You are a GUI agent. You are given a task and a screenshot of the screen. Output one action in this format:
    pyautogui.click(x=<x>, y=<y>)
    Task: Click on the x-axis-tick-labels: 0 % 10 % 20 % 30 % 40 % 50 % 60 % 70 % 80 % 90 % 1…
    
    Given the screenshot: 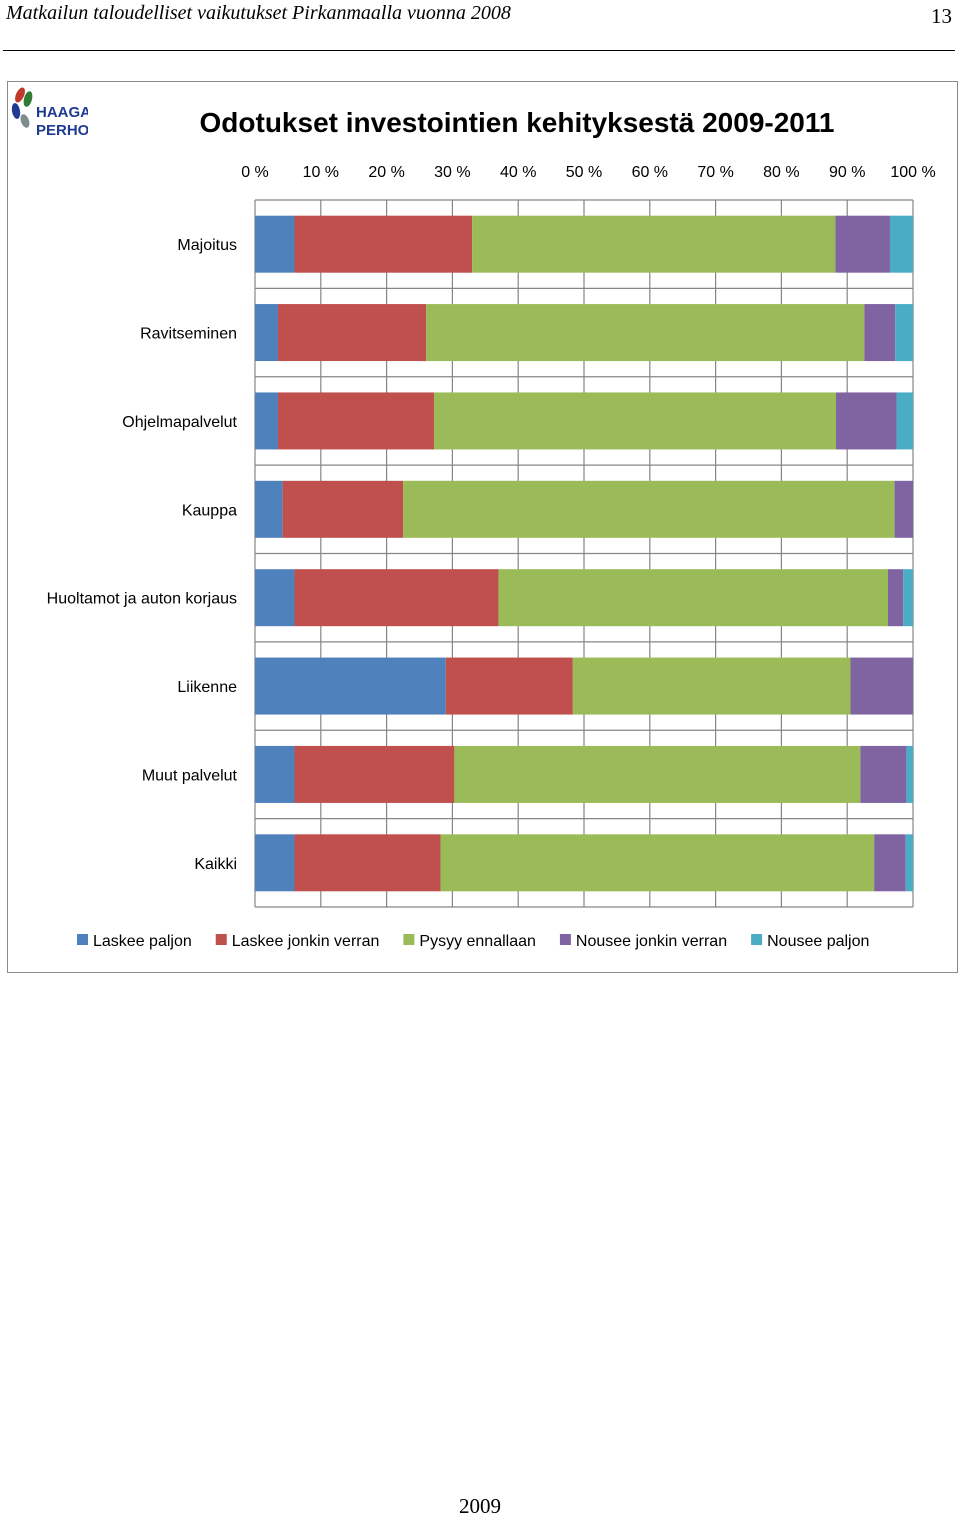 What is the action you would take?
    pyautogui.click(x=588, y=172)
    